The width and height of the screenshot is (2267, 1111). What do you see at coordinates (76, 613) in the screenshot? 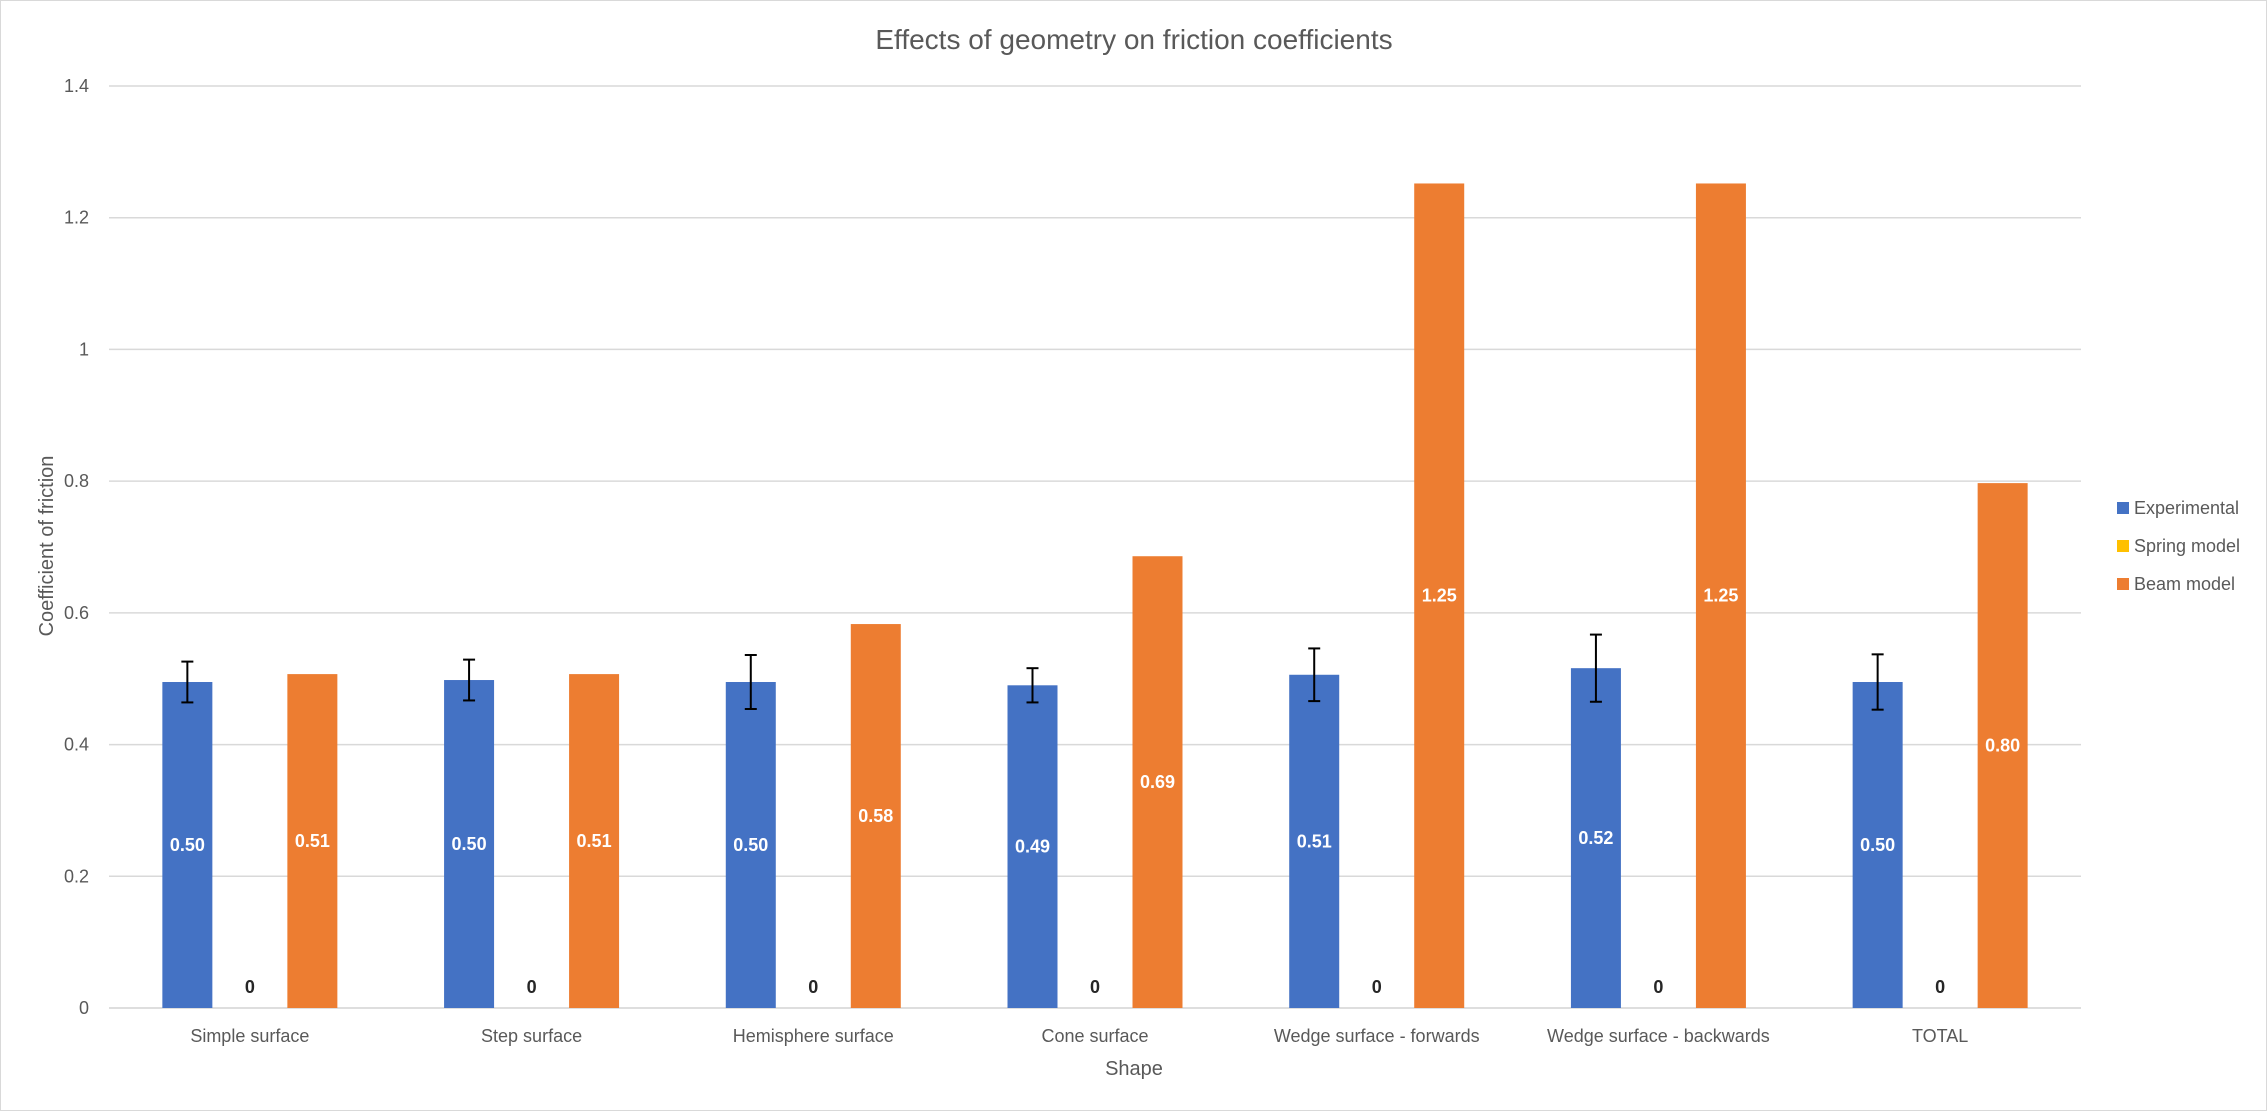
I see `y-tick-label: 0.6` at bounding box center [76, 613].